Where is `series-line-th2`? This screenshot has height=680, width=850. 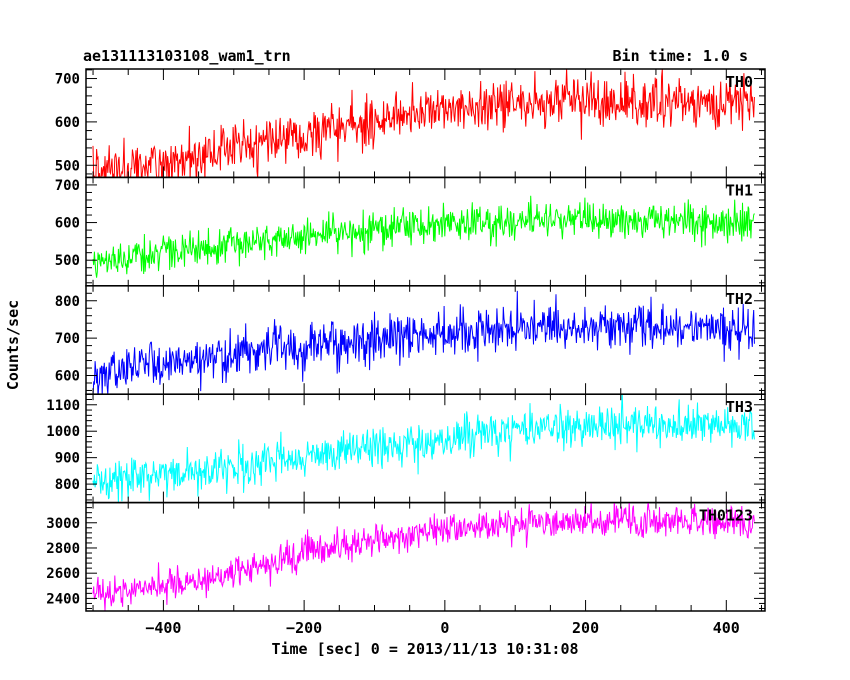 series-line-th2 is located at coordinates (423, 342).